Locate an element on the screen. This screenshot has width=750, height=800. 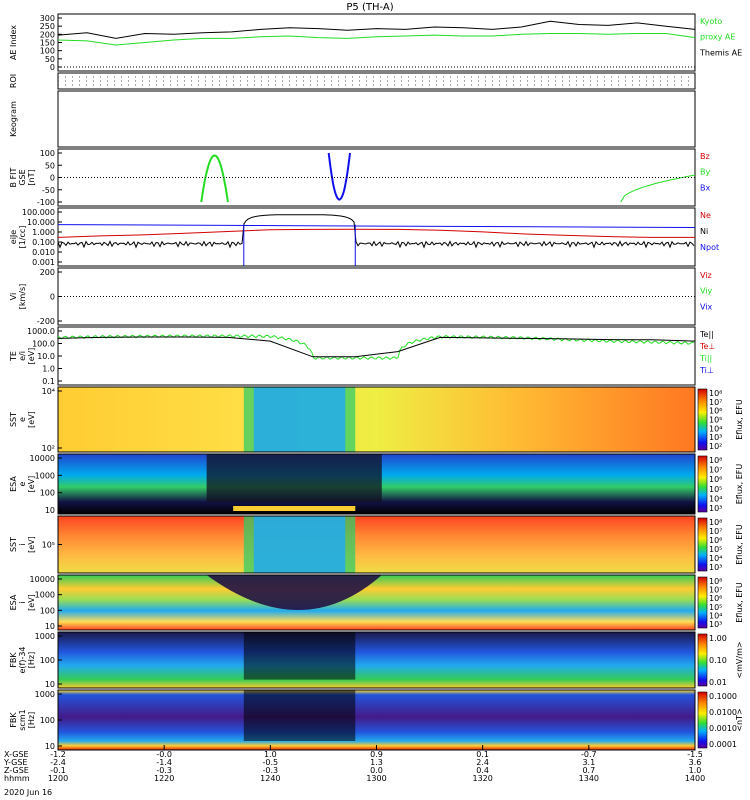
ytick-label-temp: 100.0 is located at coordinates (43, 344).